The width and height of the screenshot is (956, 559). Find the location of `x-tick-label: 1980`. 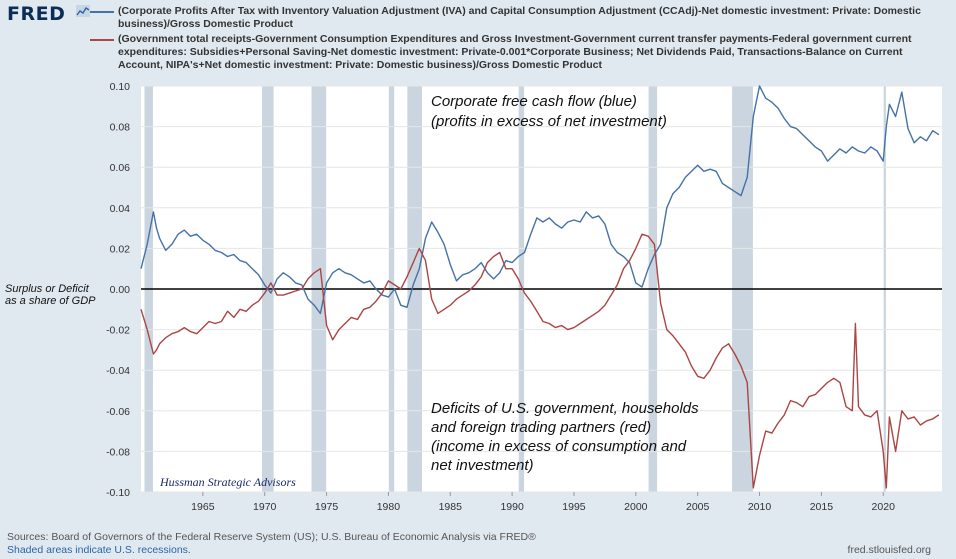

x-tick-label: 1980 is located at coordinates (389, 507).